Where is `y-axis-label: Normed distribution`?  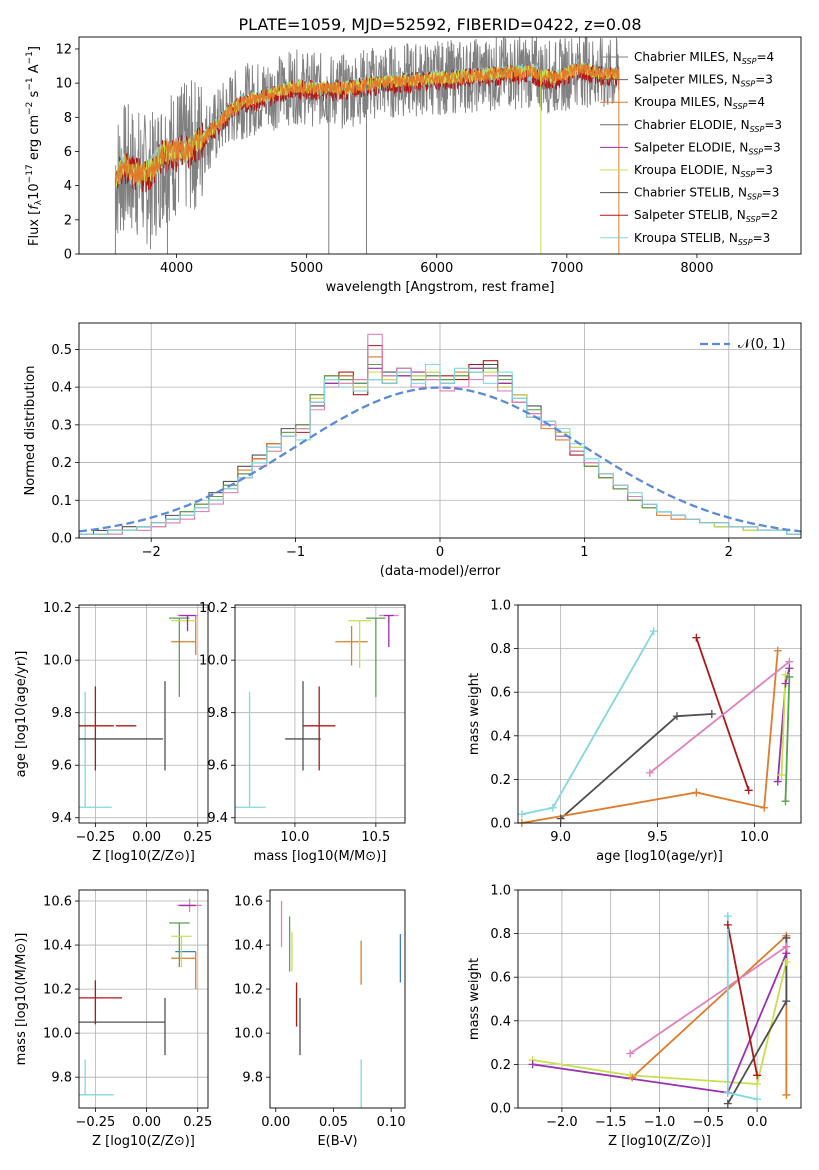 y-axis-label: Normed distribution is located at coordinates (30, 431).